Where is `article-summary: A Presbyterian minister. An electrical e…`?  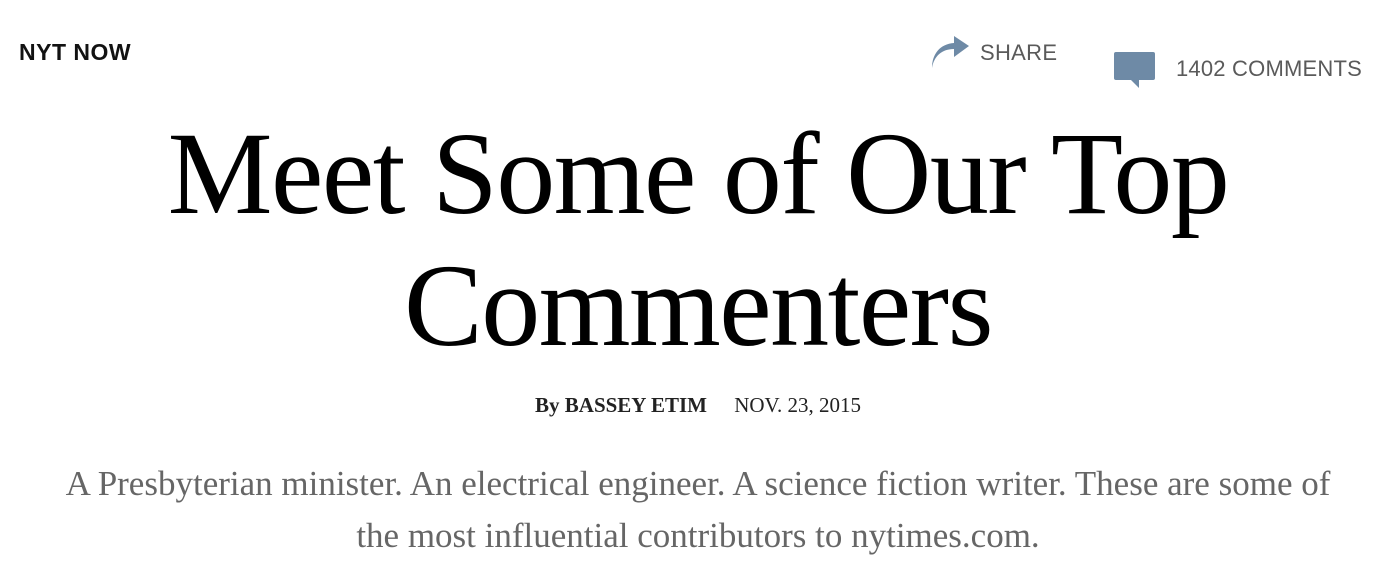 article-summary: A Presbyterian minister. An electrical e… is located at coordinates (698, 509).